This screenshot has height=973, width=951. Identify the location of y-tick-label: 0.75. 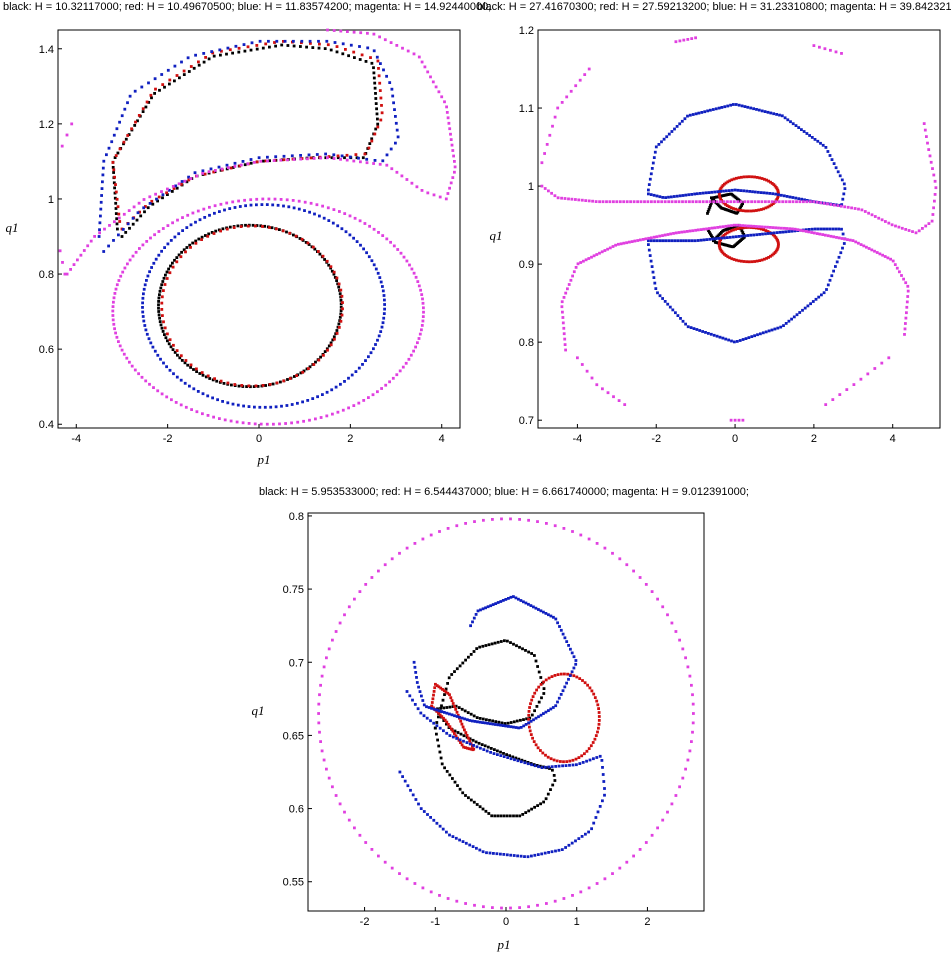
(293, 590).